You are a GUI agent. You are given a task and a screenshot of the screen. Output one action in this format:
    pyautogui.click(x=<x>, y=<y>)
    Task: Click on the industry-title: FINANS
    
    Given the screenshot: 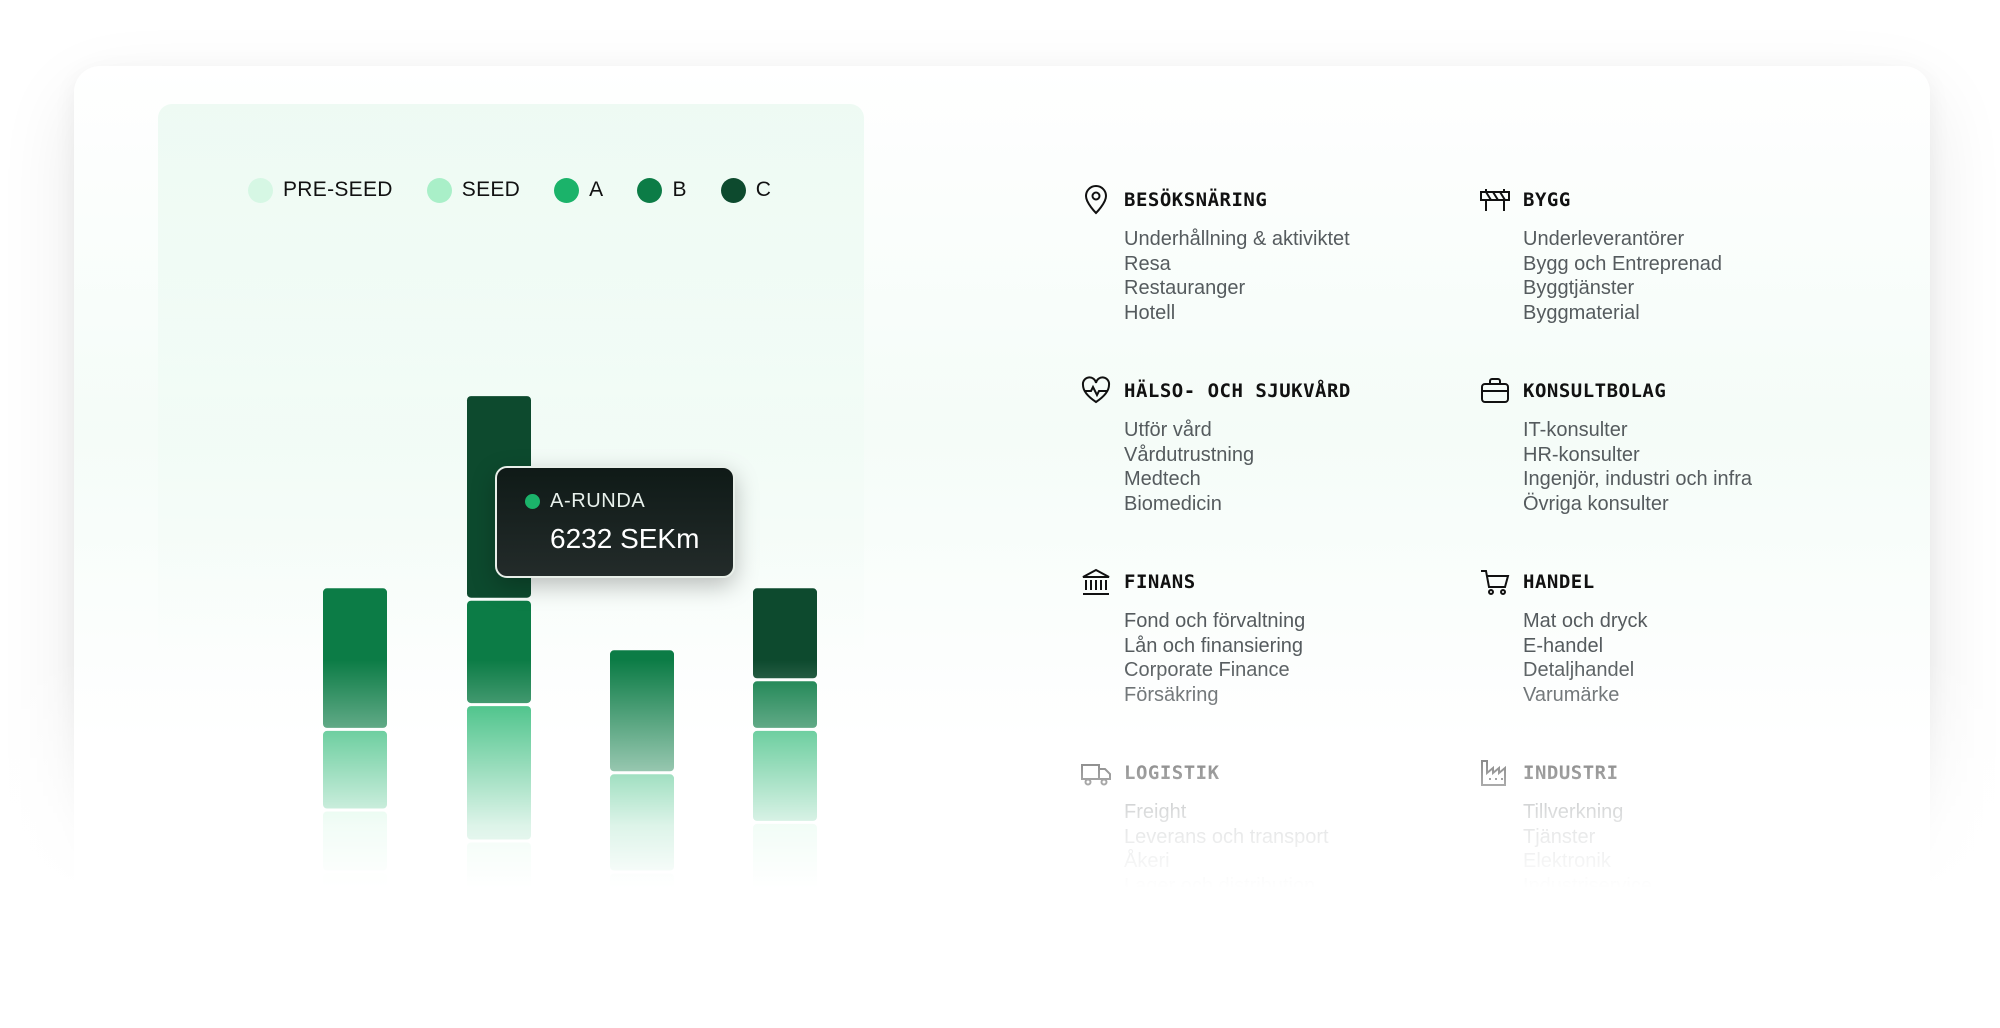 What is the action you would take?
    pyautogui.click(x=1160, y=582)
    